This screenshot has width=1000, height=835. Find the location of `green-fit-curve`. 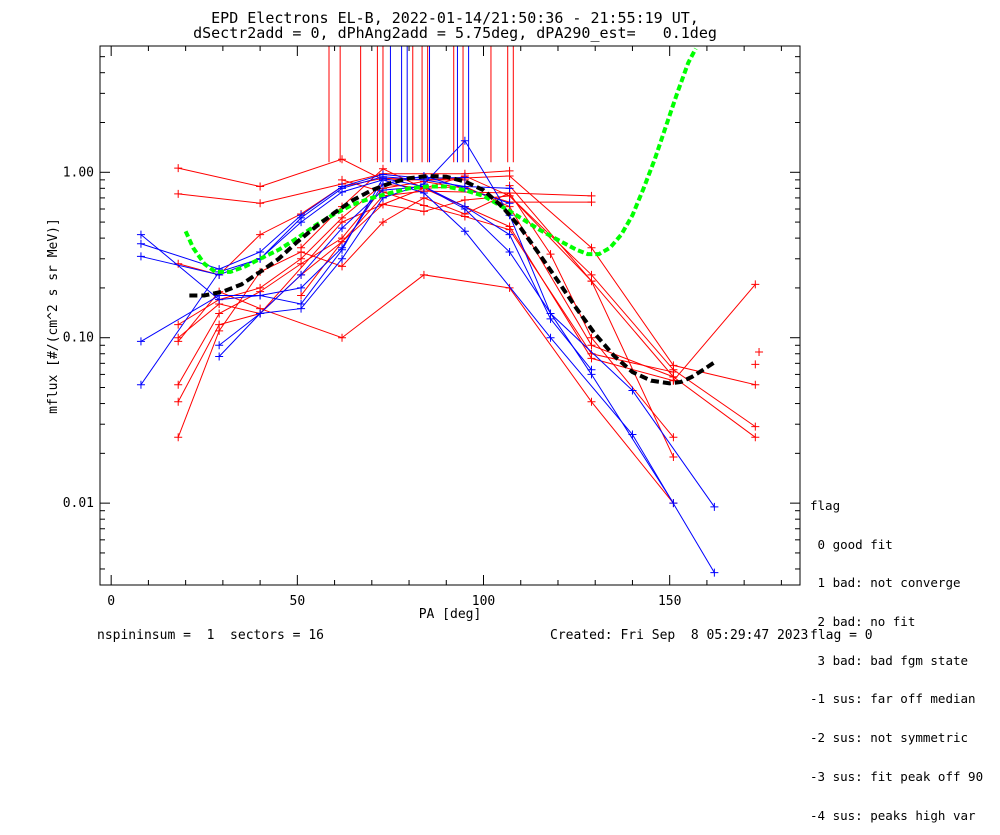

green-fit-curve is located at coordinates (440, 160).